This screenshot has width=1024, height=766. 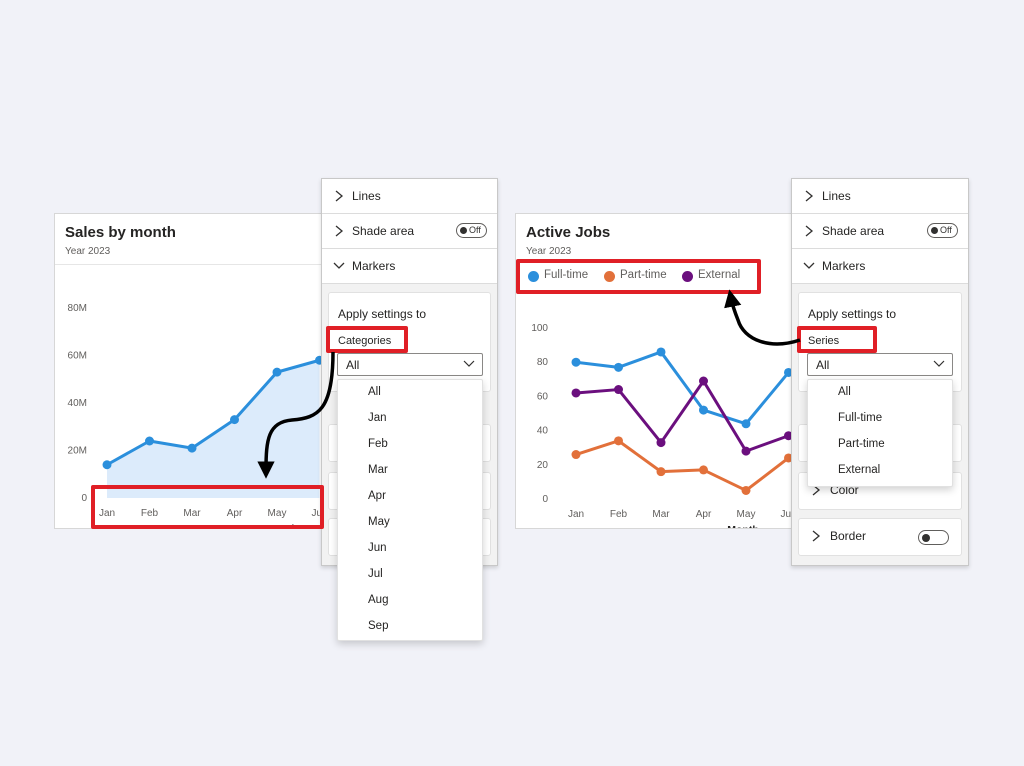 What do you see at coordinates (682, 416) in the screenshot?
I see `series-line-external` at bounding box center [682, 416].